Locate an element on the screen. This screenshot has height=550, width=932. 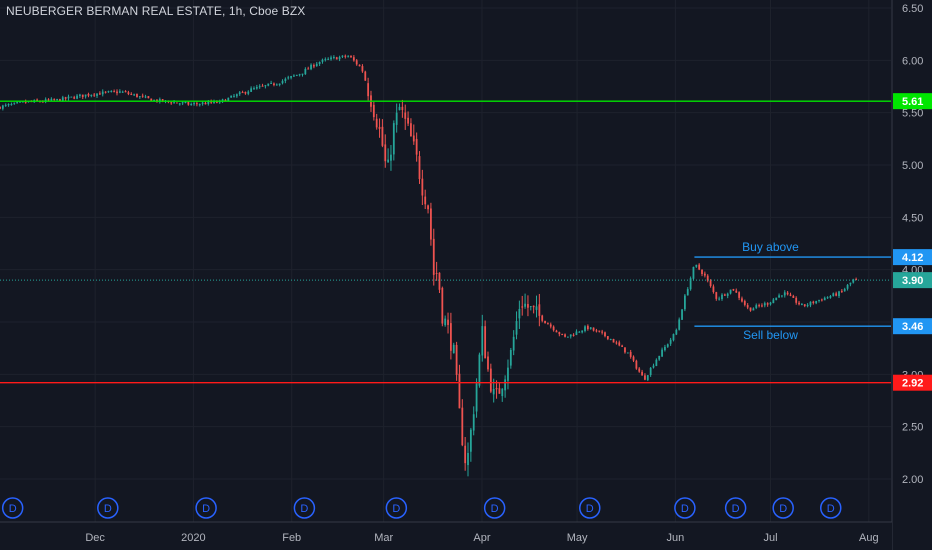
price-badge-label: 5.61 is located at coordinates (912, 102).